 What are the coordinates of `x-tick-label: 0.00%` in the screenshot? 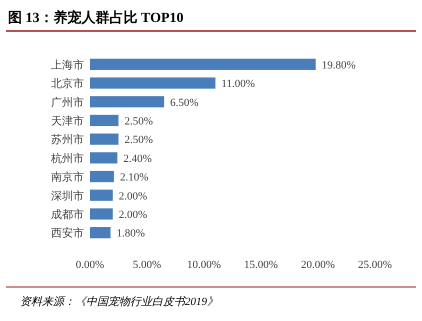 It's located at (90, 265).